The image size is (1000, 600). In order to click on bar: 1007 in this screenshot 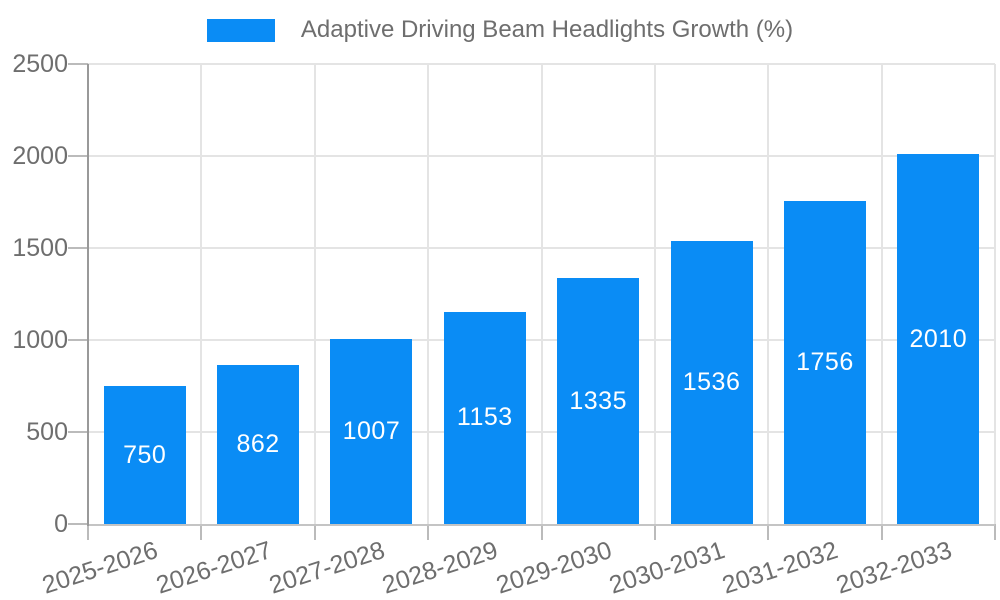, I will do `click(371, 431)`.